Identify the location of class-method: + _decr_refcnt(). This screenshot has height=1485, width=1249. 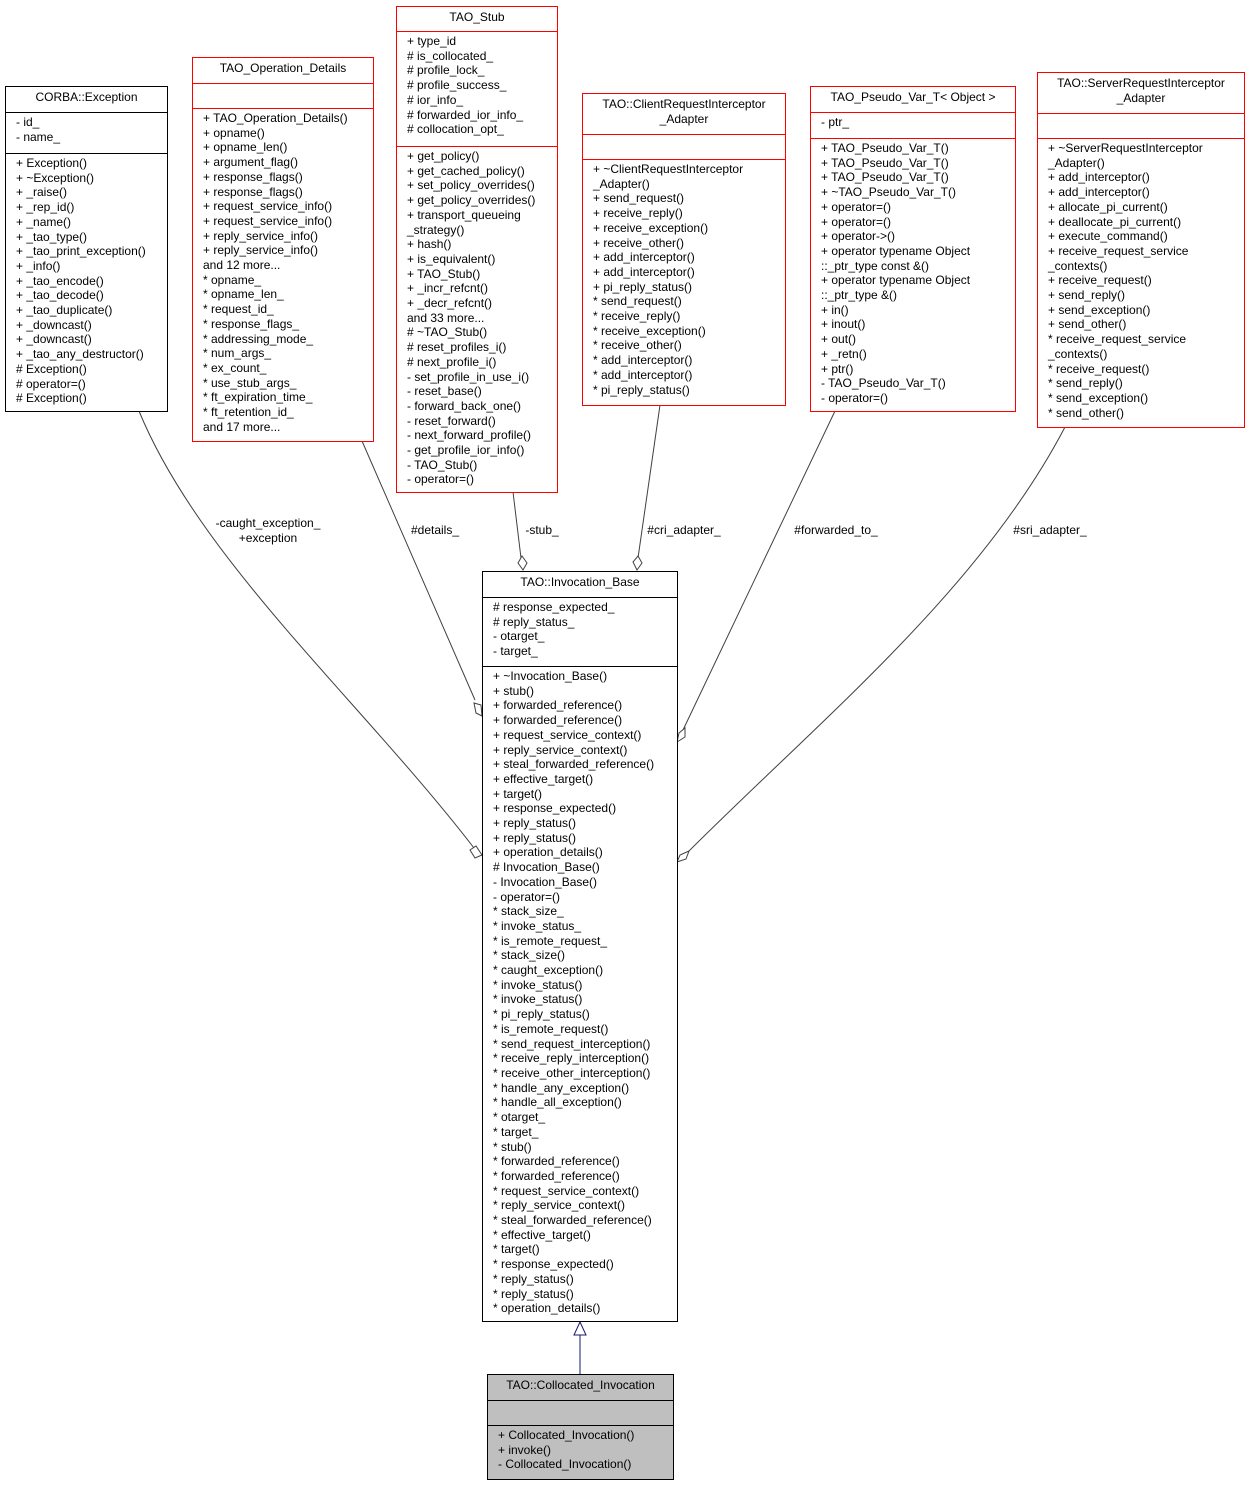
(450, 303).